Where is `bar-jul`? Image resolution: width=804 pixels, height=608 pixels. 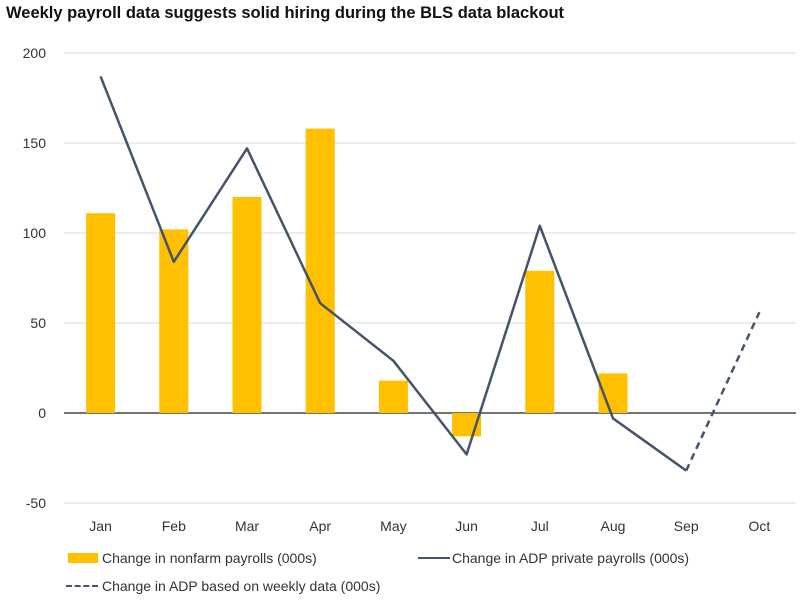 bar-jul is located at coordinates (540, 341).